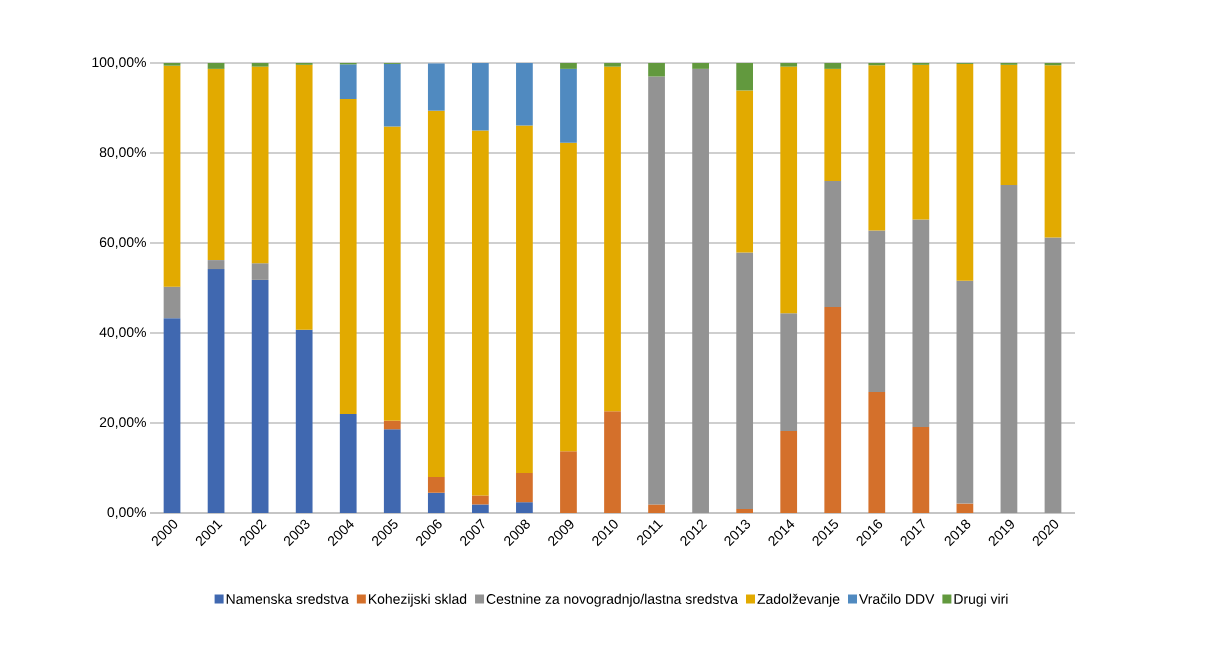 Image resolution: width=1227 pixels, height=649 pixels. Describe the element at coordinates (122, 423) in the screenshot. I see `y-tick-label: 20,00%` at that location.